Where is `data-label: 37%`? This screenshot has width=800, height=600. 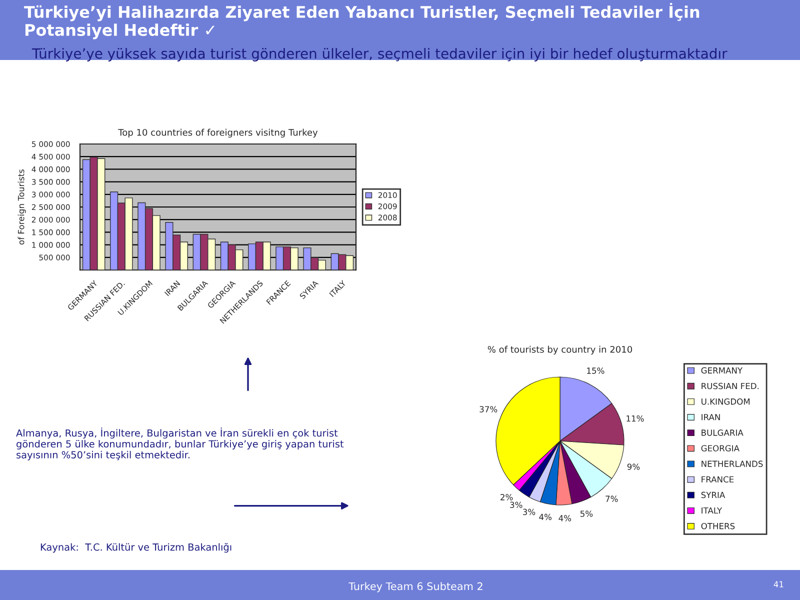
data-label: 37% is located at coordinates (489, 409).